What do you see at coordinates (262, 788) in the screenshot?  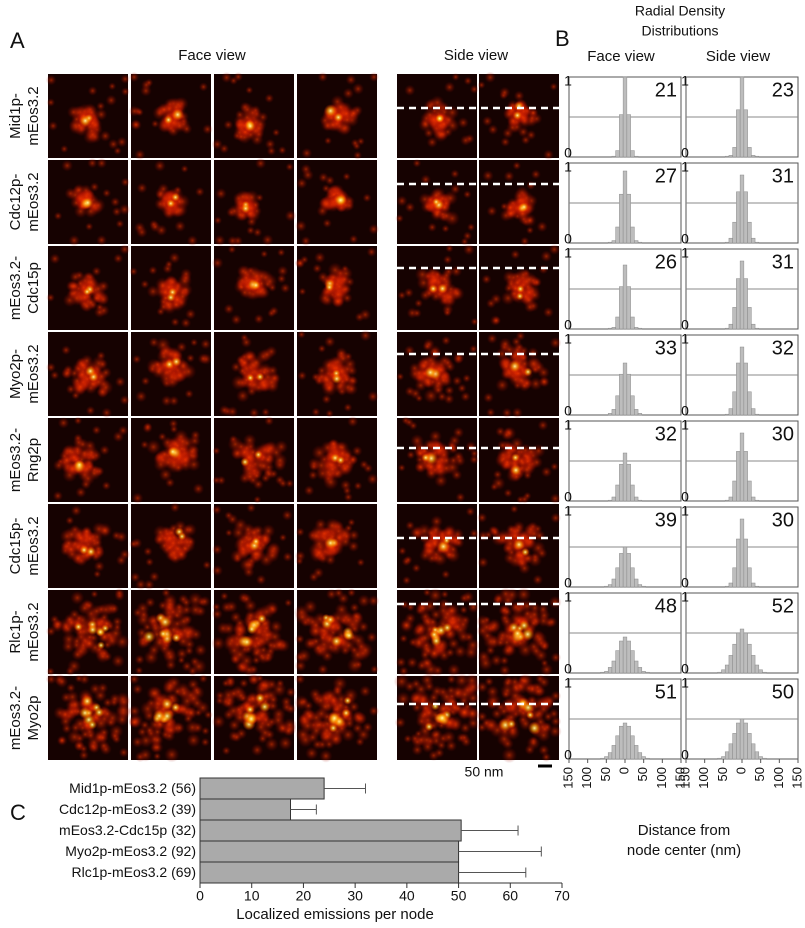 I see `bar` at bounding box center [262, 788].